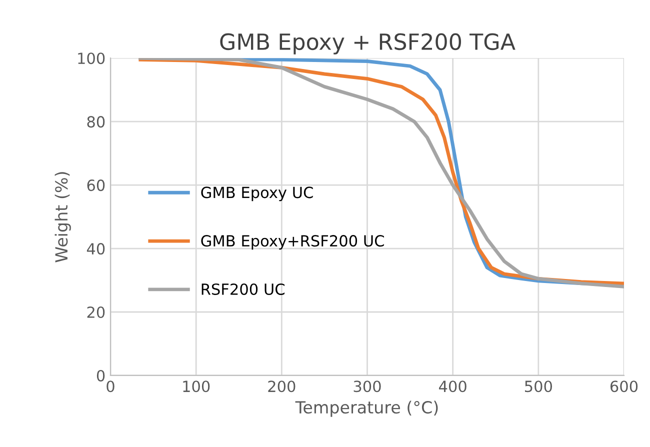  I want to click on x-tick-label: 300, so click(367, 386).